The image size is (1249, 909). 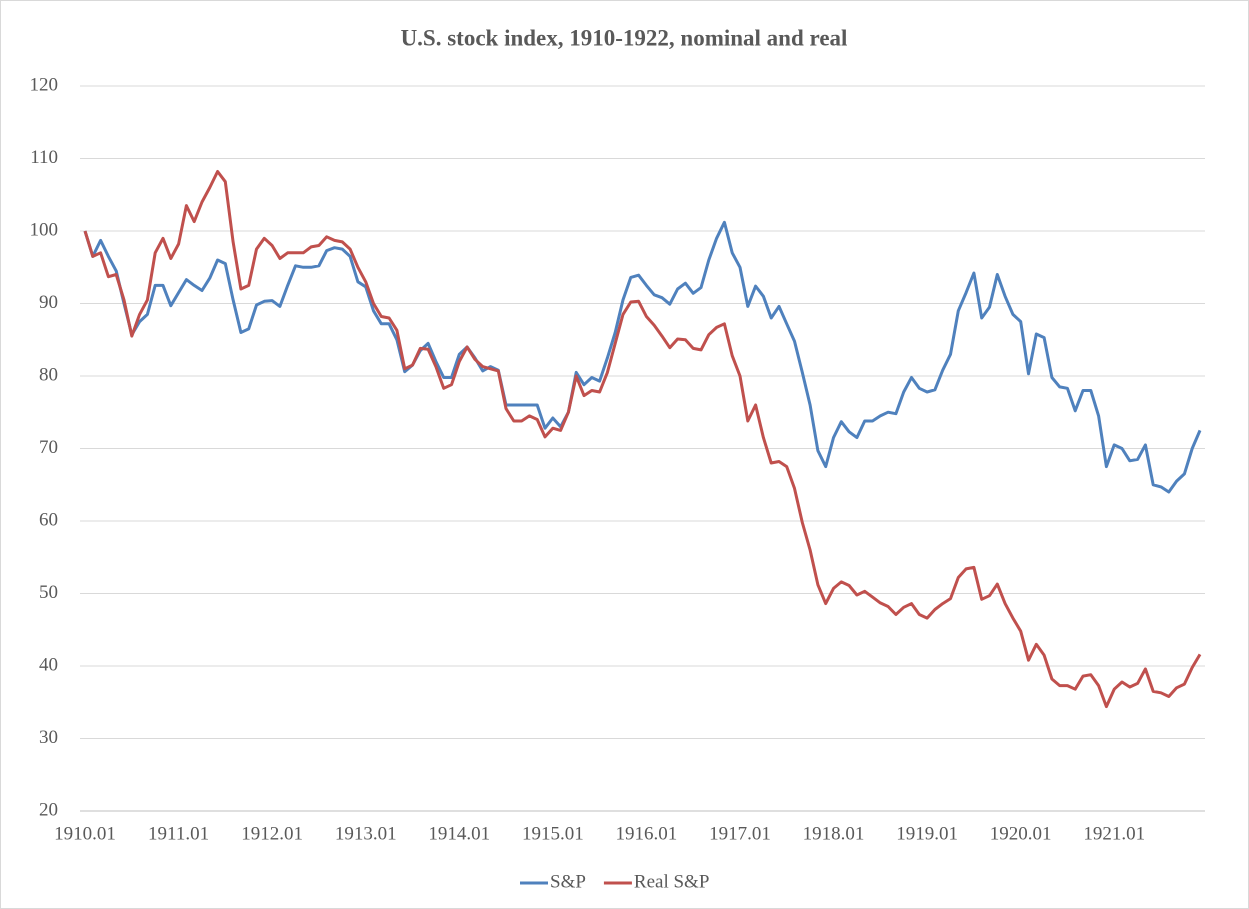 What do you see at coordinates (178, 833) in the screenshot?
I see `x-tick-label: 1911.01` at bounding box center [178, 833].